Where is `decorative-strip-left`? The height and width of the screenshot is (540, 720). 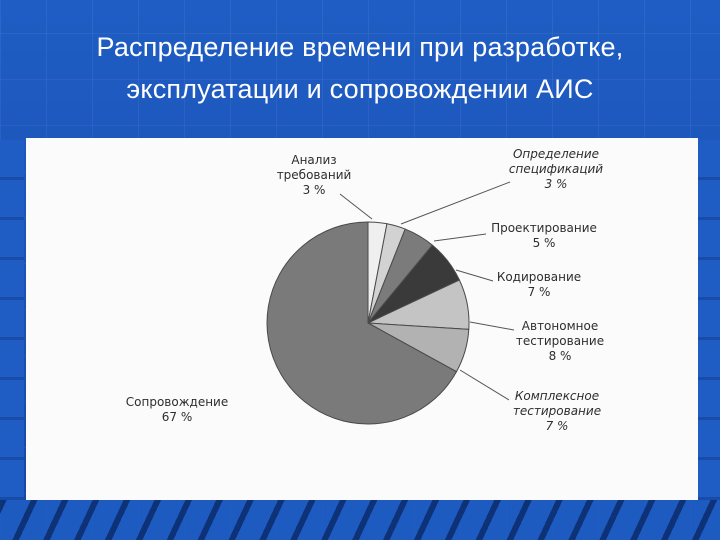 decorative-strip-left is located at coordinates (12, 320).